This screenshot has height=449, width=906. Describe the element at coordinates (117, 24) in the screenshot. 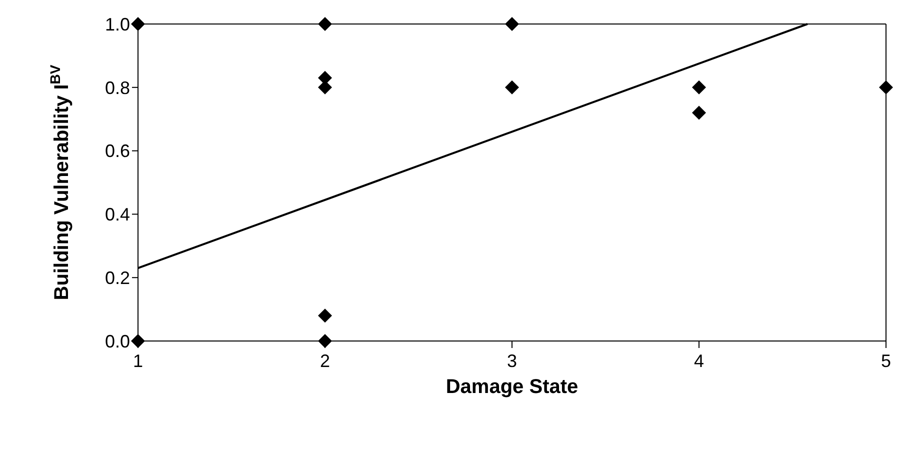

I see `y-tick-label: 1.0` at that location.